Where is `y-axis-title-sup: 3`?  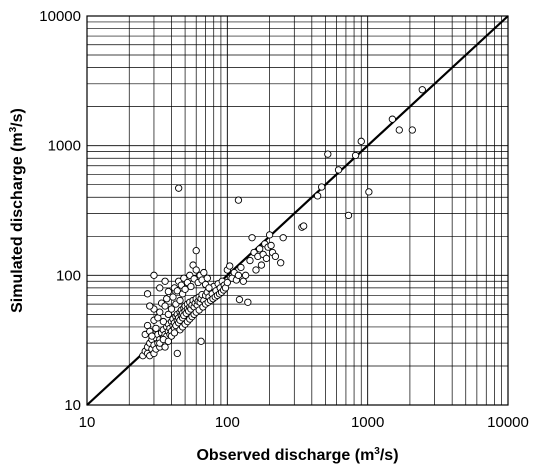 y-axis-title-sup: 3 is located at coordinates (13, 129).